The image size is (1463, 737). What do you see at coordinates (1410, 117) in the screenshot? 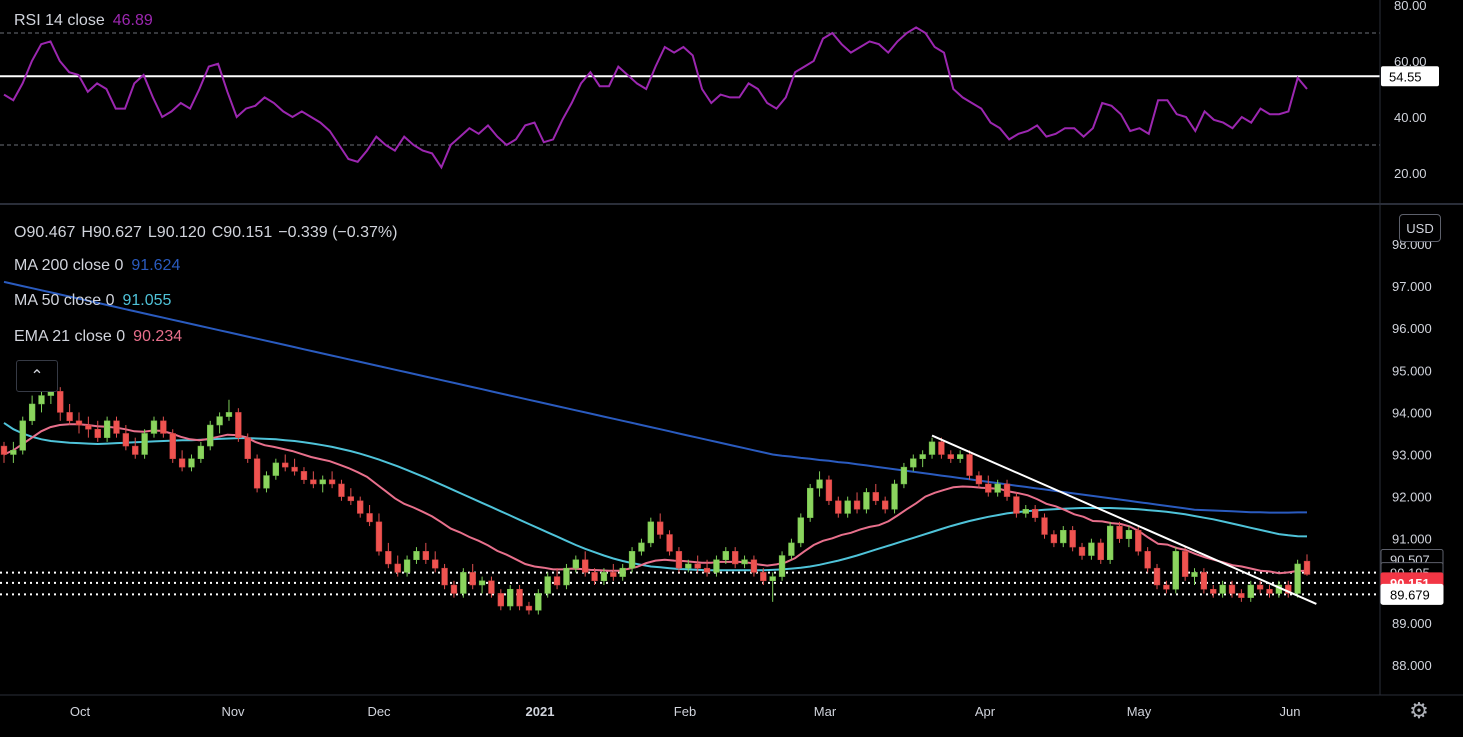
I see `rsi-y-tick: 40.00` at bounding box center [1410, 117].